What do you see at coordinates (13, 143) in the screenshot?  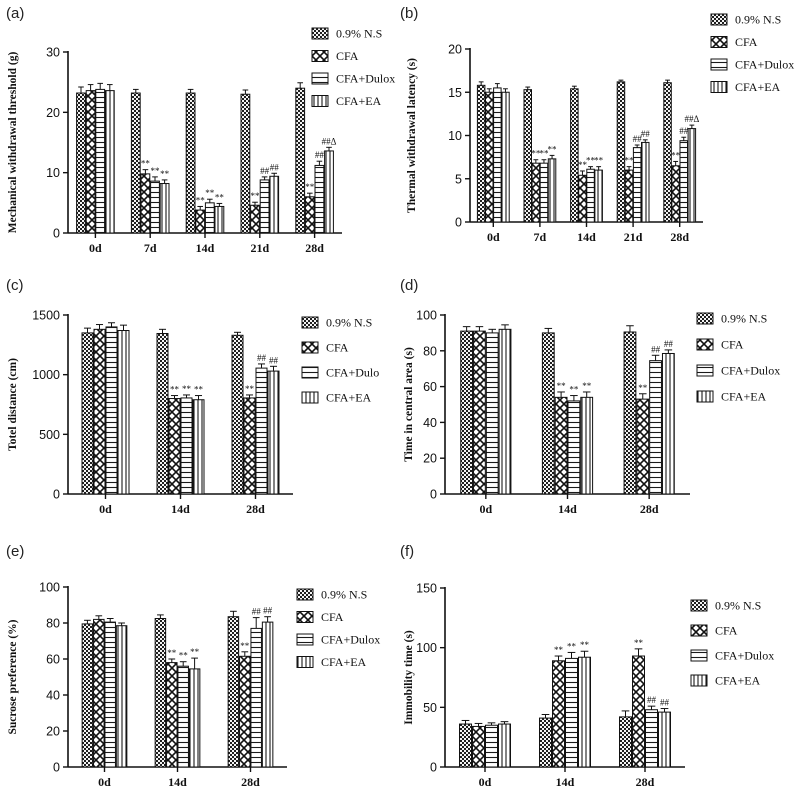 I see `y-axis-label: Mechanical withdrawal threshold (g)` at bounding box center [13, 143].